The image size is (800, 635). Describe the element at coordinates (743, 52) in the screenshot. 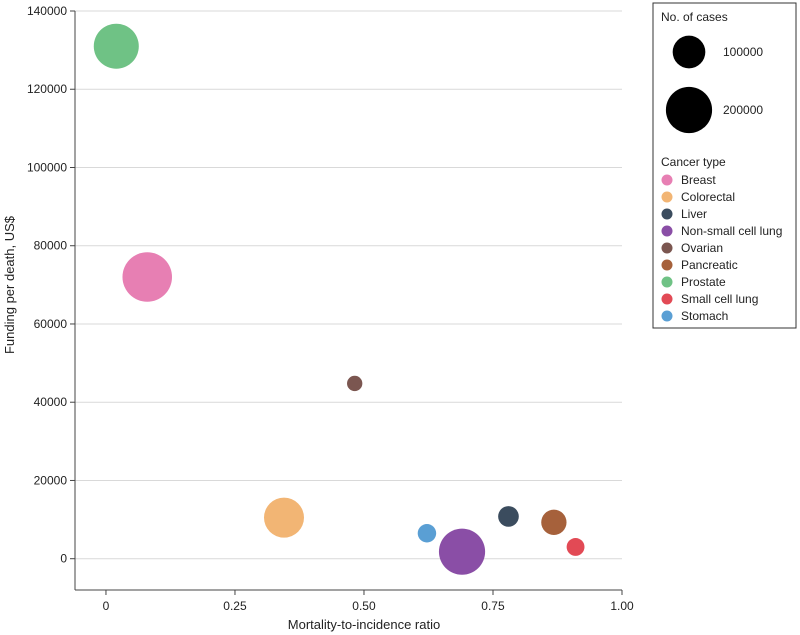

I see `size-legend-label: 100000` at that location.